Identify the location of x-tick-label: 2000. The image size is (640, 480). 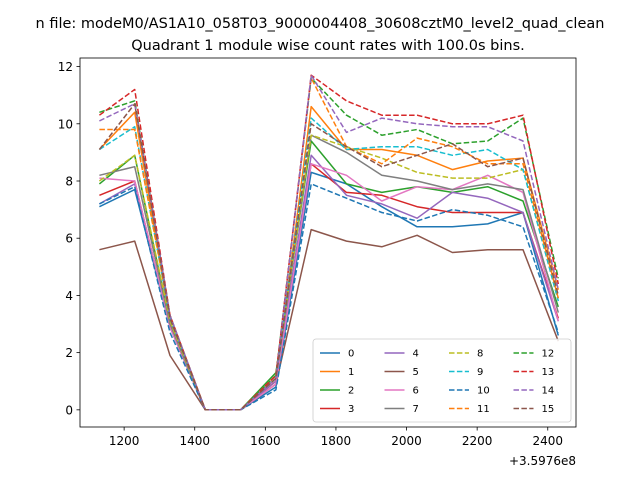
(406, 441).